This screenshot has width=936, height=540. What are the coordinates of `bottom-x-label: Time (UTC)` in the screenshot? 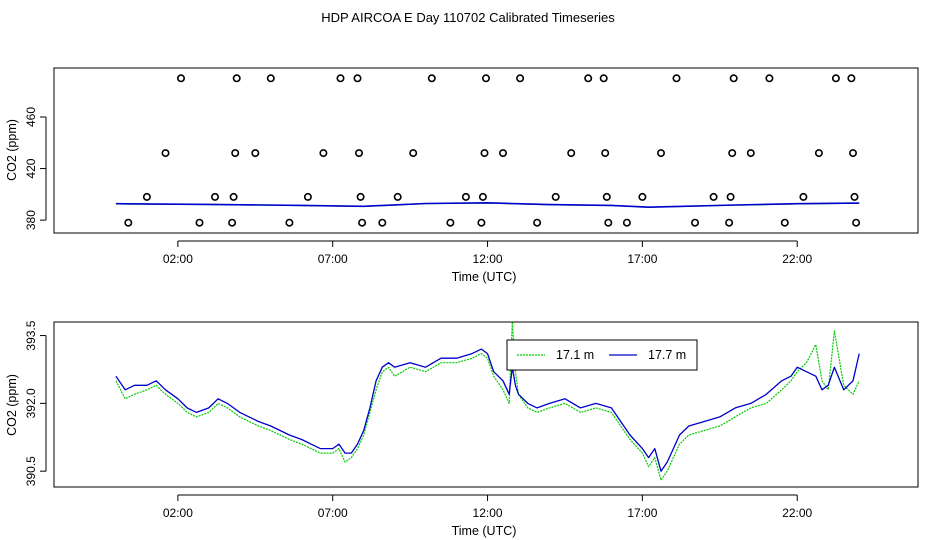 It's located at (484, 531).